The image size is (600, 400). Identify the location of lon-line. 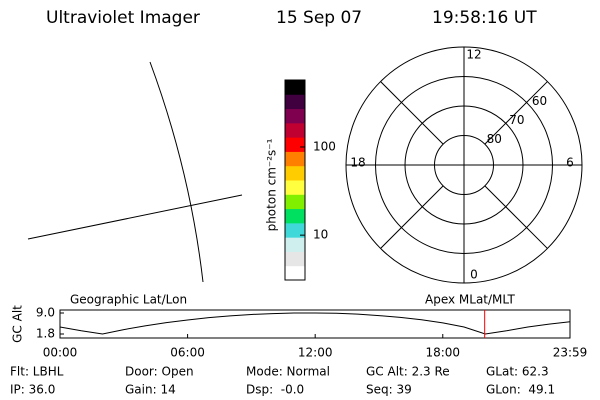
(176, 172).